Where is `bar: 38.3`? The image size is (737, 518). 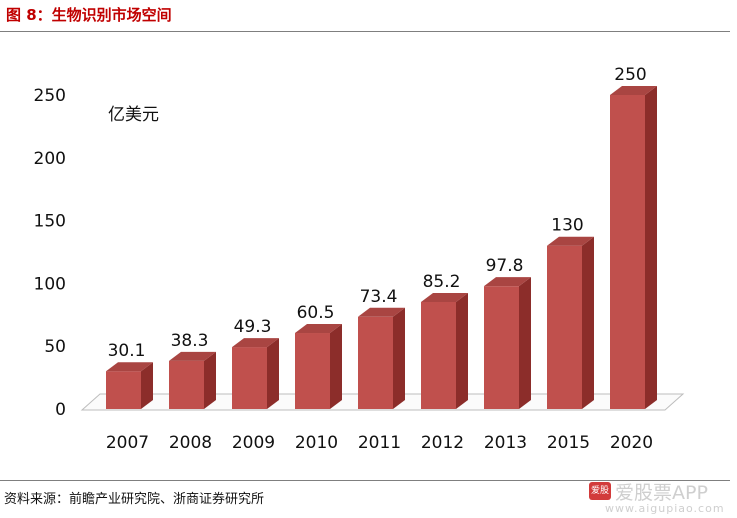
bar: 38.3 is located at coordinates (192, 370).